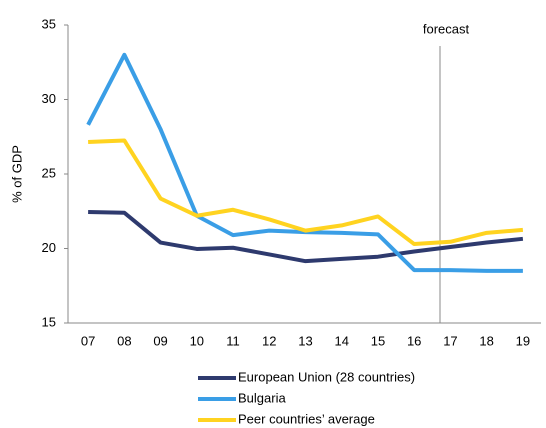  I want to click on y-tick-label: 25, so click(49, 172).